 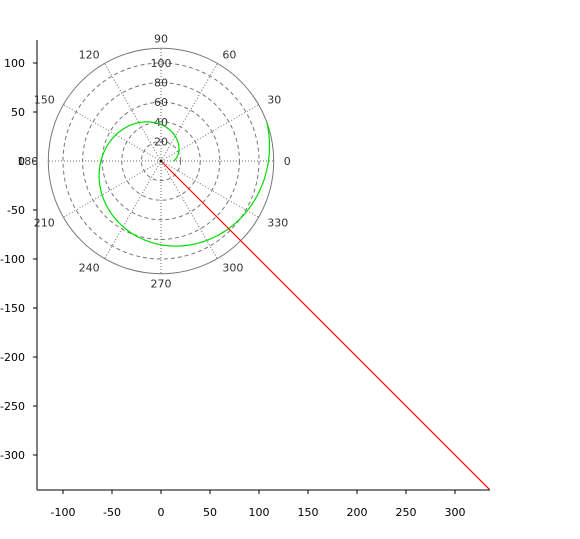 I want to click on polar-angle-label: 270, so click(x=161, y=284).